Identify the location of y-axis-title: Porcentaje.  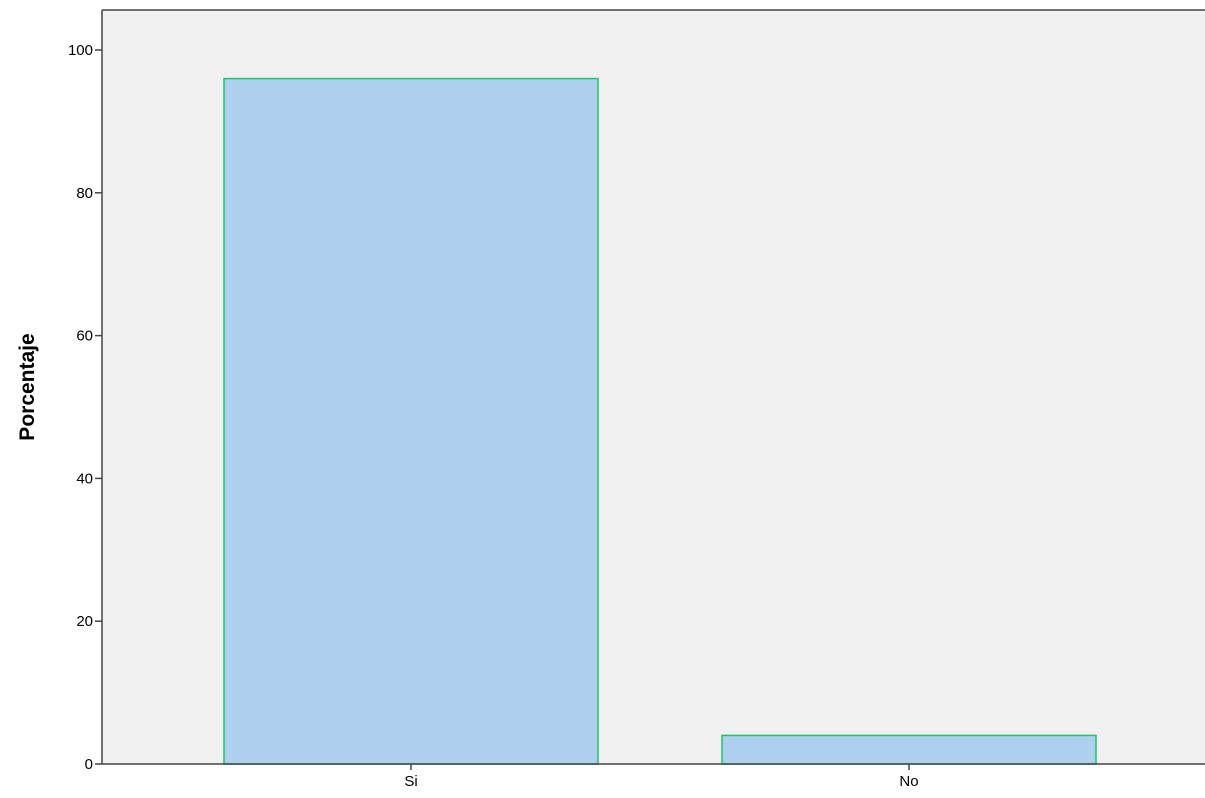
(27, 386).